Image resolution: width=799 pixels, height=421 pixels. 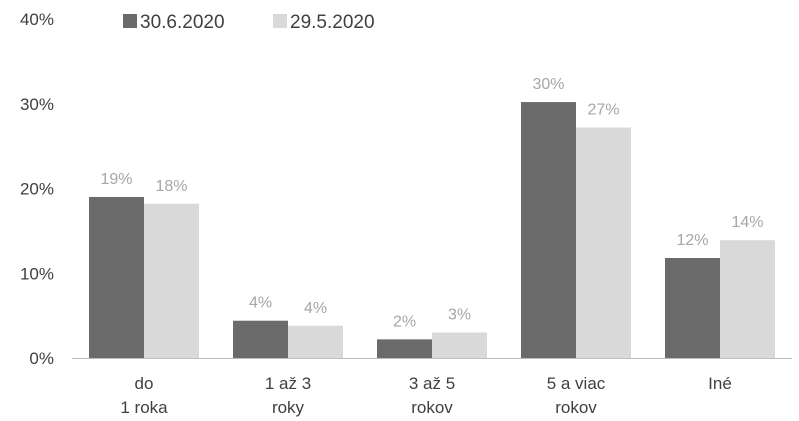 What do you see at coordinates (548, 84) in the screenshot?
I see `data-label: 30%` at bounding box center [548, 84].